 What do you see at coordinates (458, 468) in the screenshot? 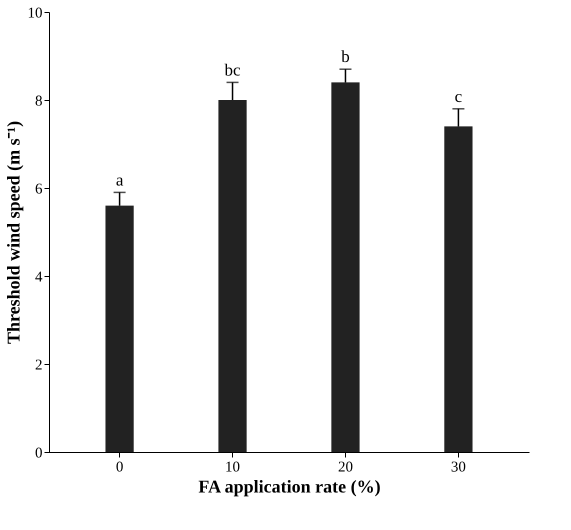
I see `x-tick-label: 30` at bounding box center [458, 468].